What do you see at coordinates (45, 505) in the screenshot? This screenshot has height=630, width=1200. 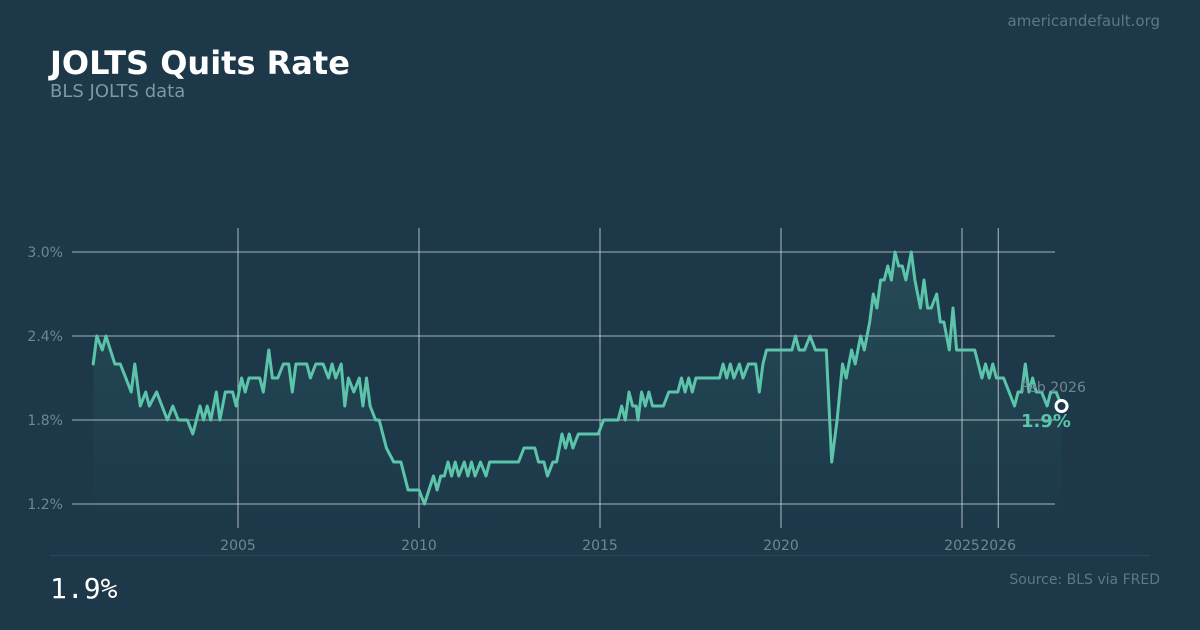 I see `y-tick-label: 1.2%` at bounding box center [45, 505].